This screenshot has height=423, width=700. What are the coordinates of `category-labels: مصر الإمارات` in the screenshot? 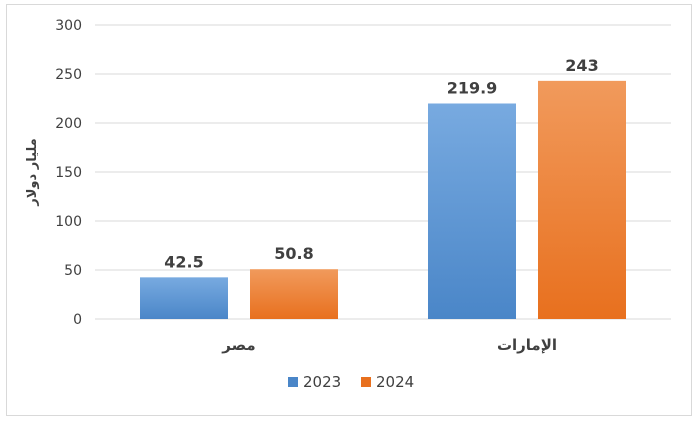 It's located at (389, 345).